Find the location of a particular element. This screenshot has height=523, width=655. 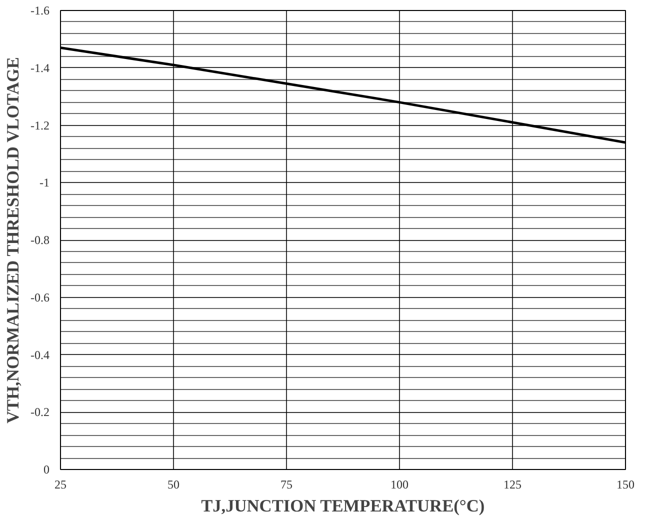

x-tick-label: 75 is located at coordinates (286, 485).